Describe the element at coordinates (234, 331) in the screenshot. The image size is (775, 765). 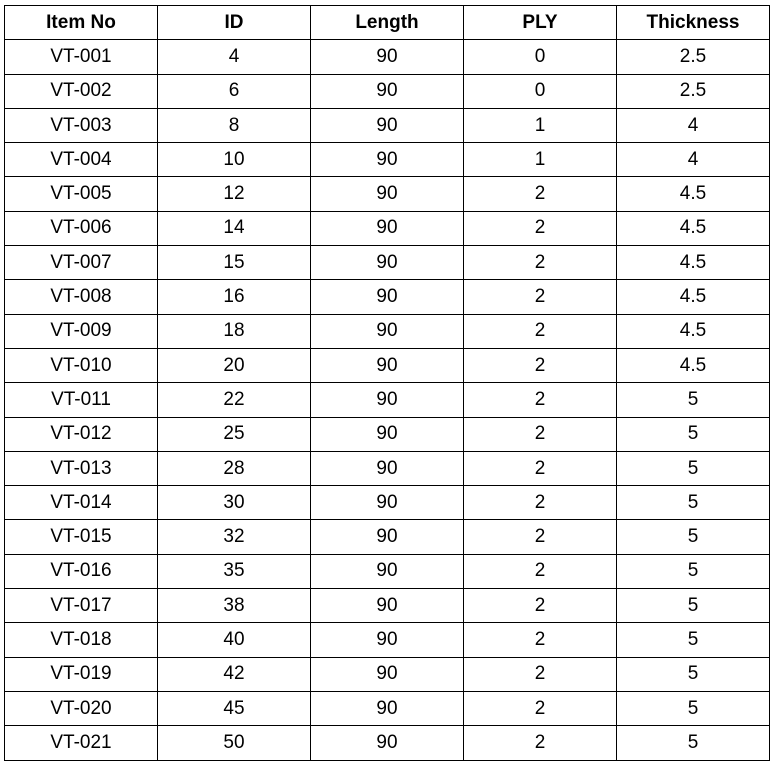
I see `cell-id: 18` at that location.